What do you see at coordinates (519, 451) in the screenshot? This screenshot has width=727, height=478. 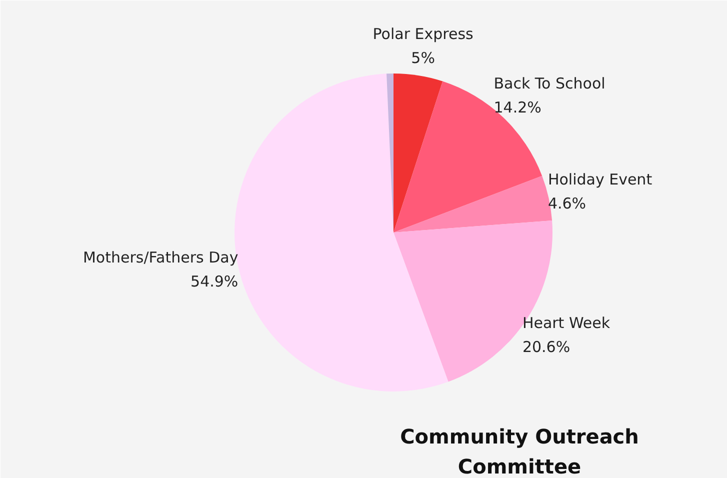 I see `text: Community Outreach Committee` at bounding box center [519, 451].